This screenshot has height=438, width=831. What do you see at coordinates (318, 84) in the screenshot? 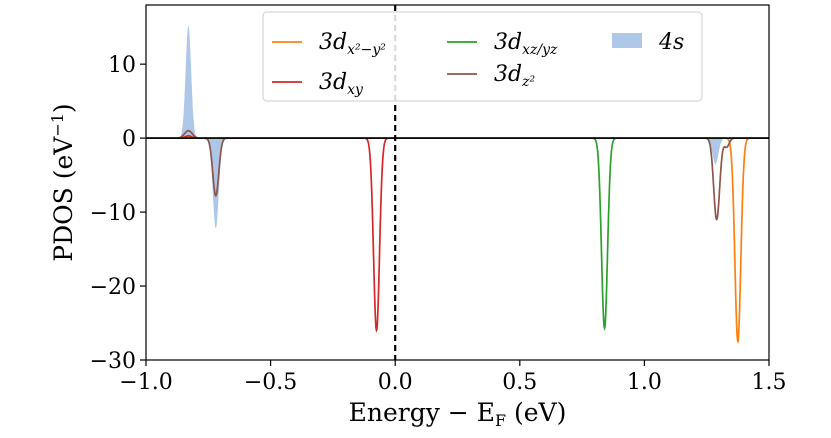
I see `legend-entry-3d-xy: 3dxy` at bounding box center [318, 84].